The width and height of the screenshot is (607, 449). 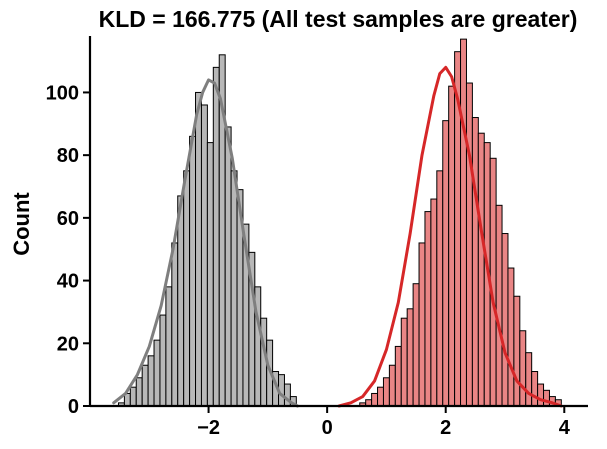 I want to click on y-axis-label: Count, so click(x=21, y=224).